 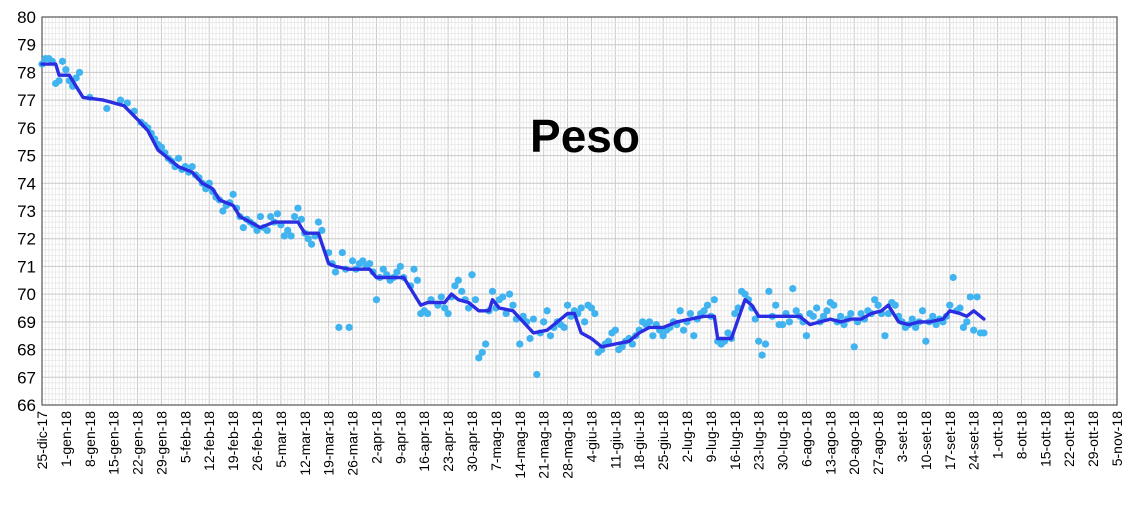 What do you see at coordinates (783, 440) in the screenshot?
I see `x-tick-label: 30-lug-18` at bounding box center [783, 440].